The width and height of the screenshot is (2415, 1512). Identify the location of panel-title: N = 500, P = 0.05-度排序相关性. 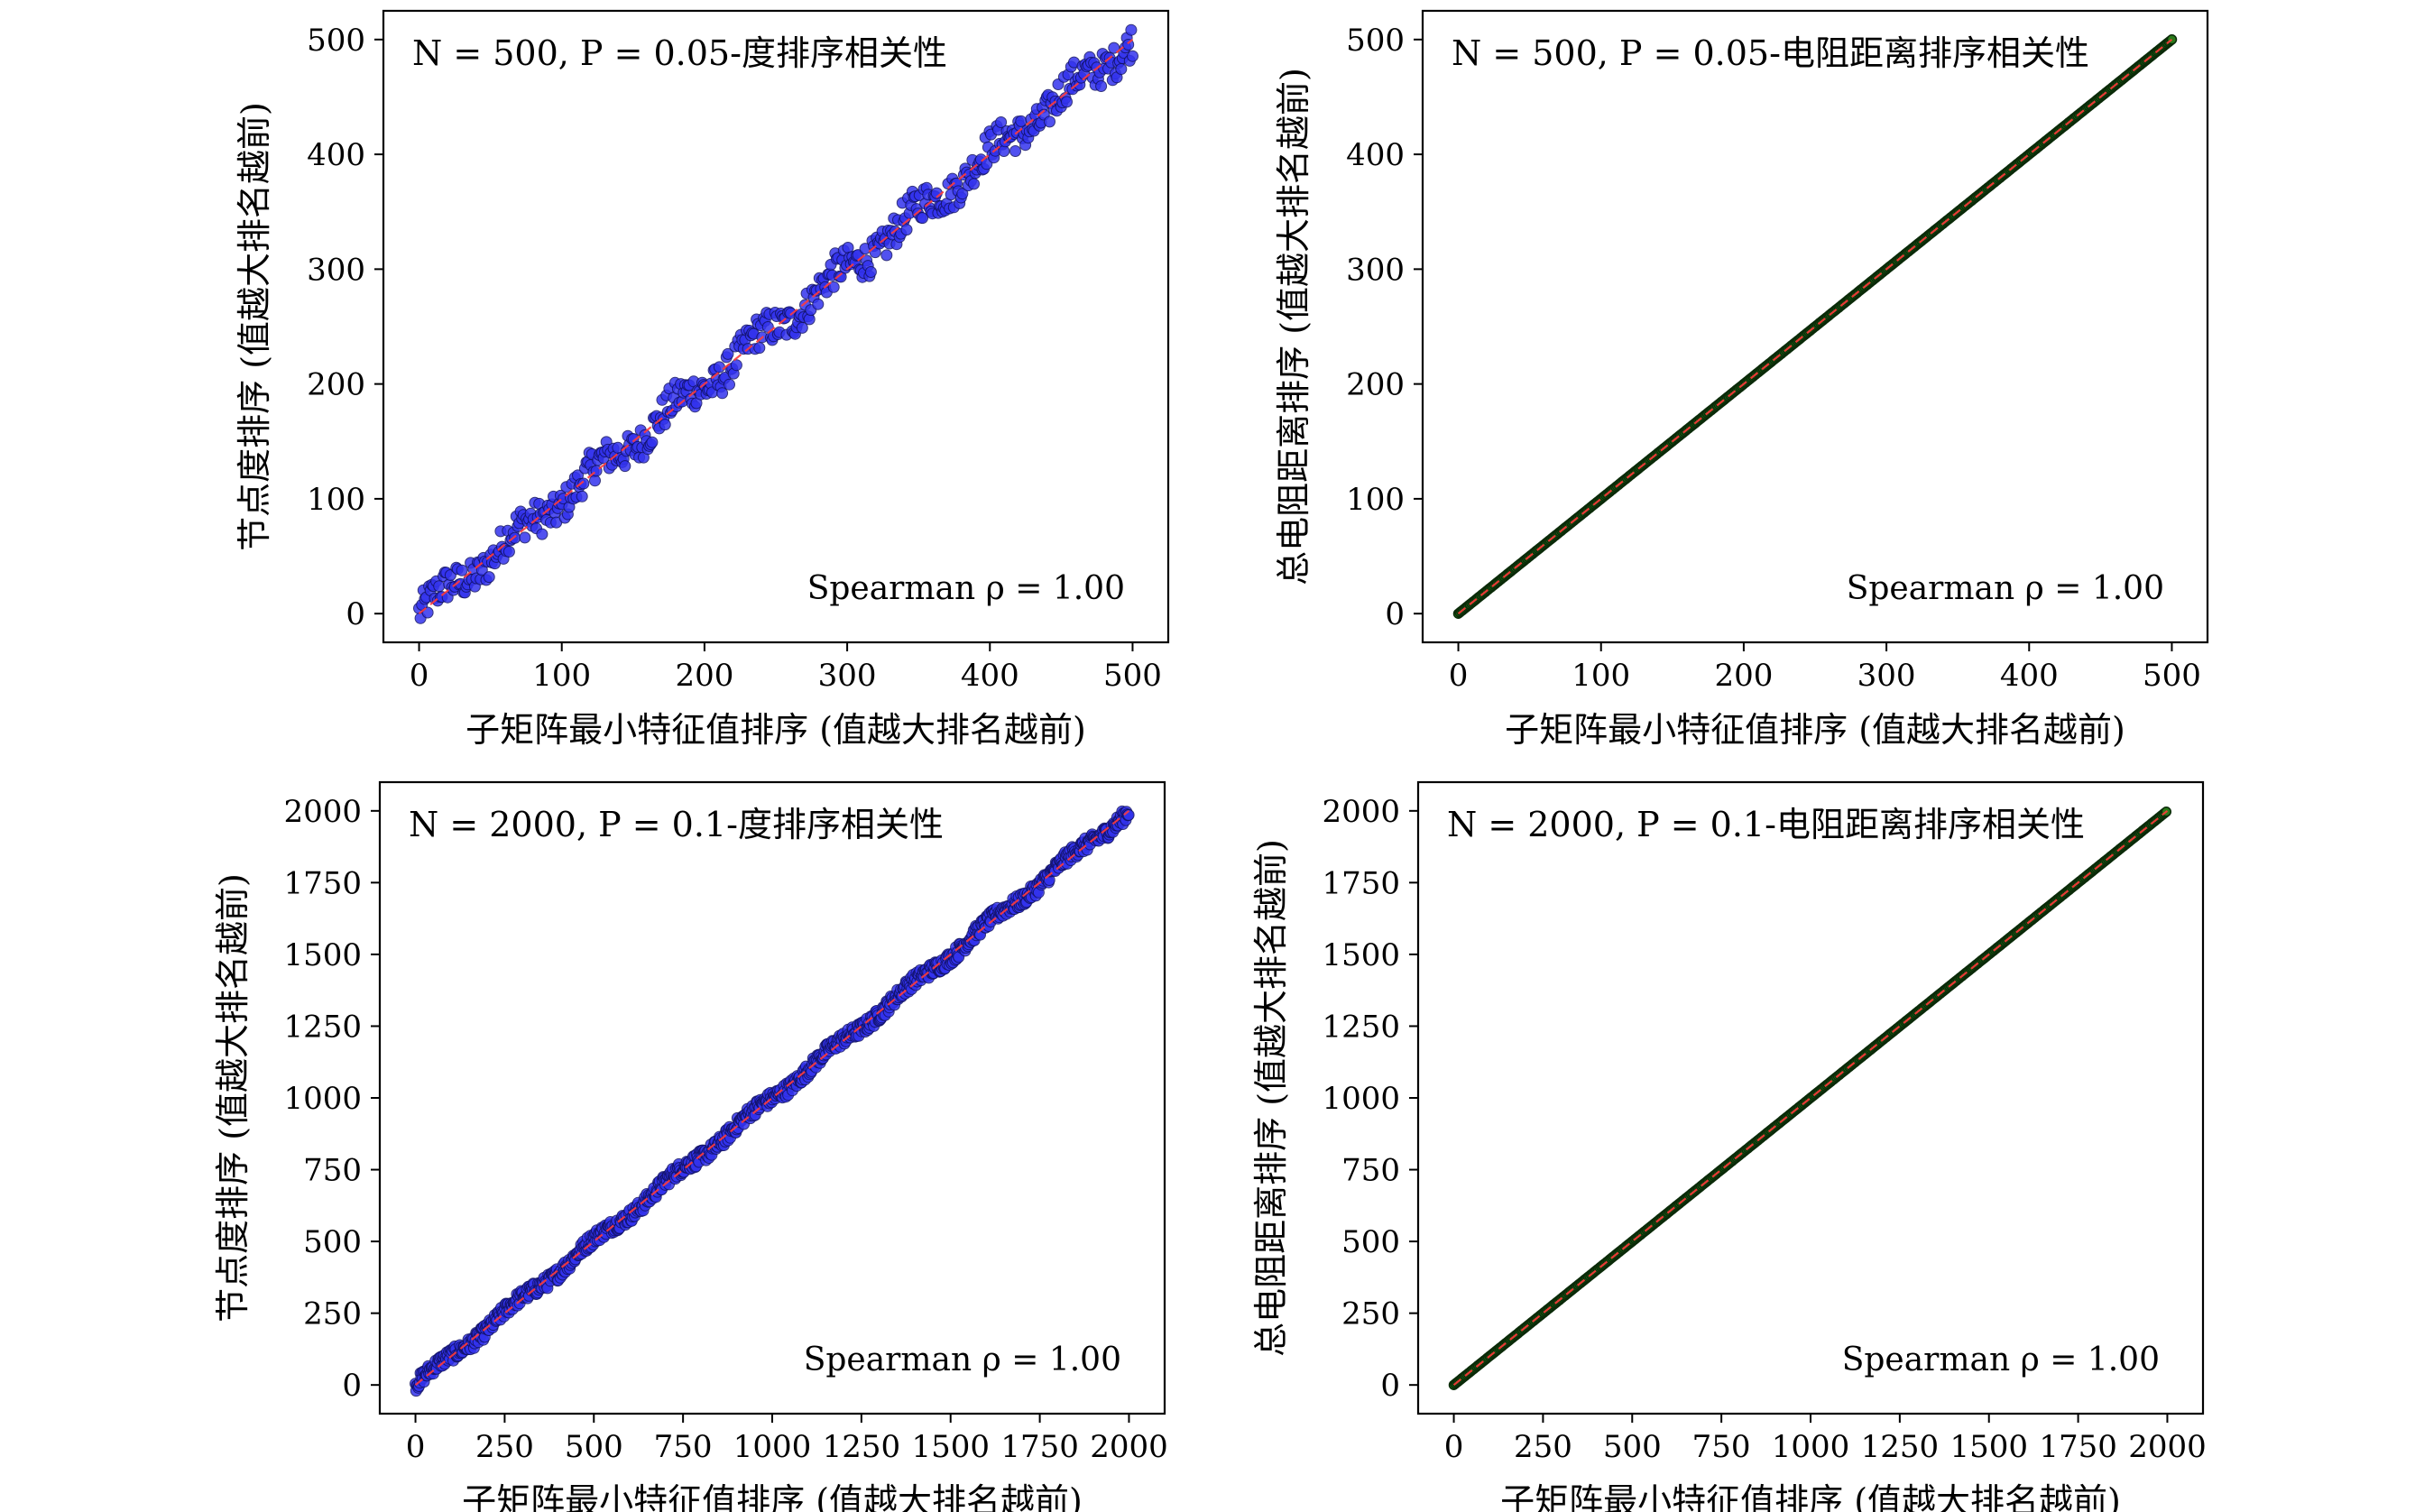
(679, 53).